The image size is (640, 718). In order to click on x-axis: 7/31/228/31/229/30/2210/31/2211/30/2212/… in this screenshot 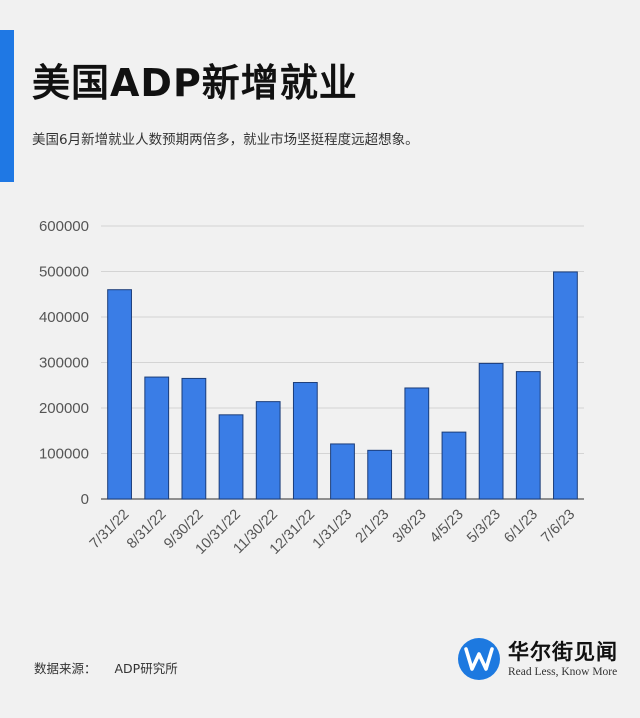, I will do `click(332, 532)`.